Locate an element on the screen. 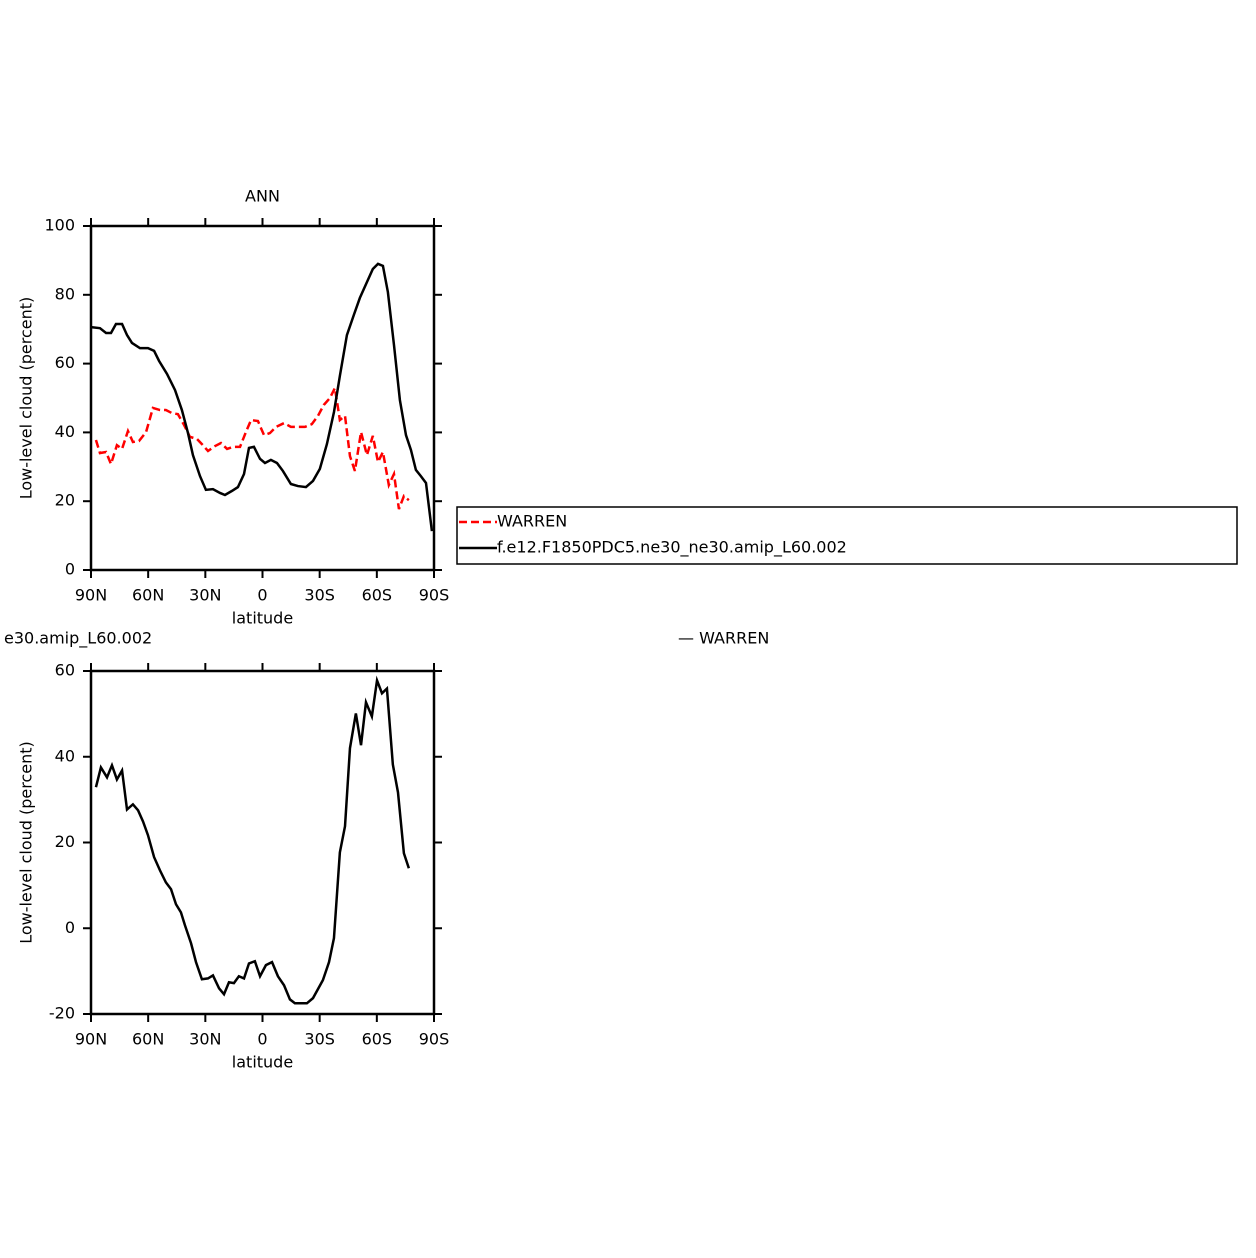 This screenshot has height=1258, width=1256. chart-title: e30.amip_L60.002 is located at coordinates (78, 639).